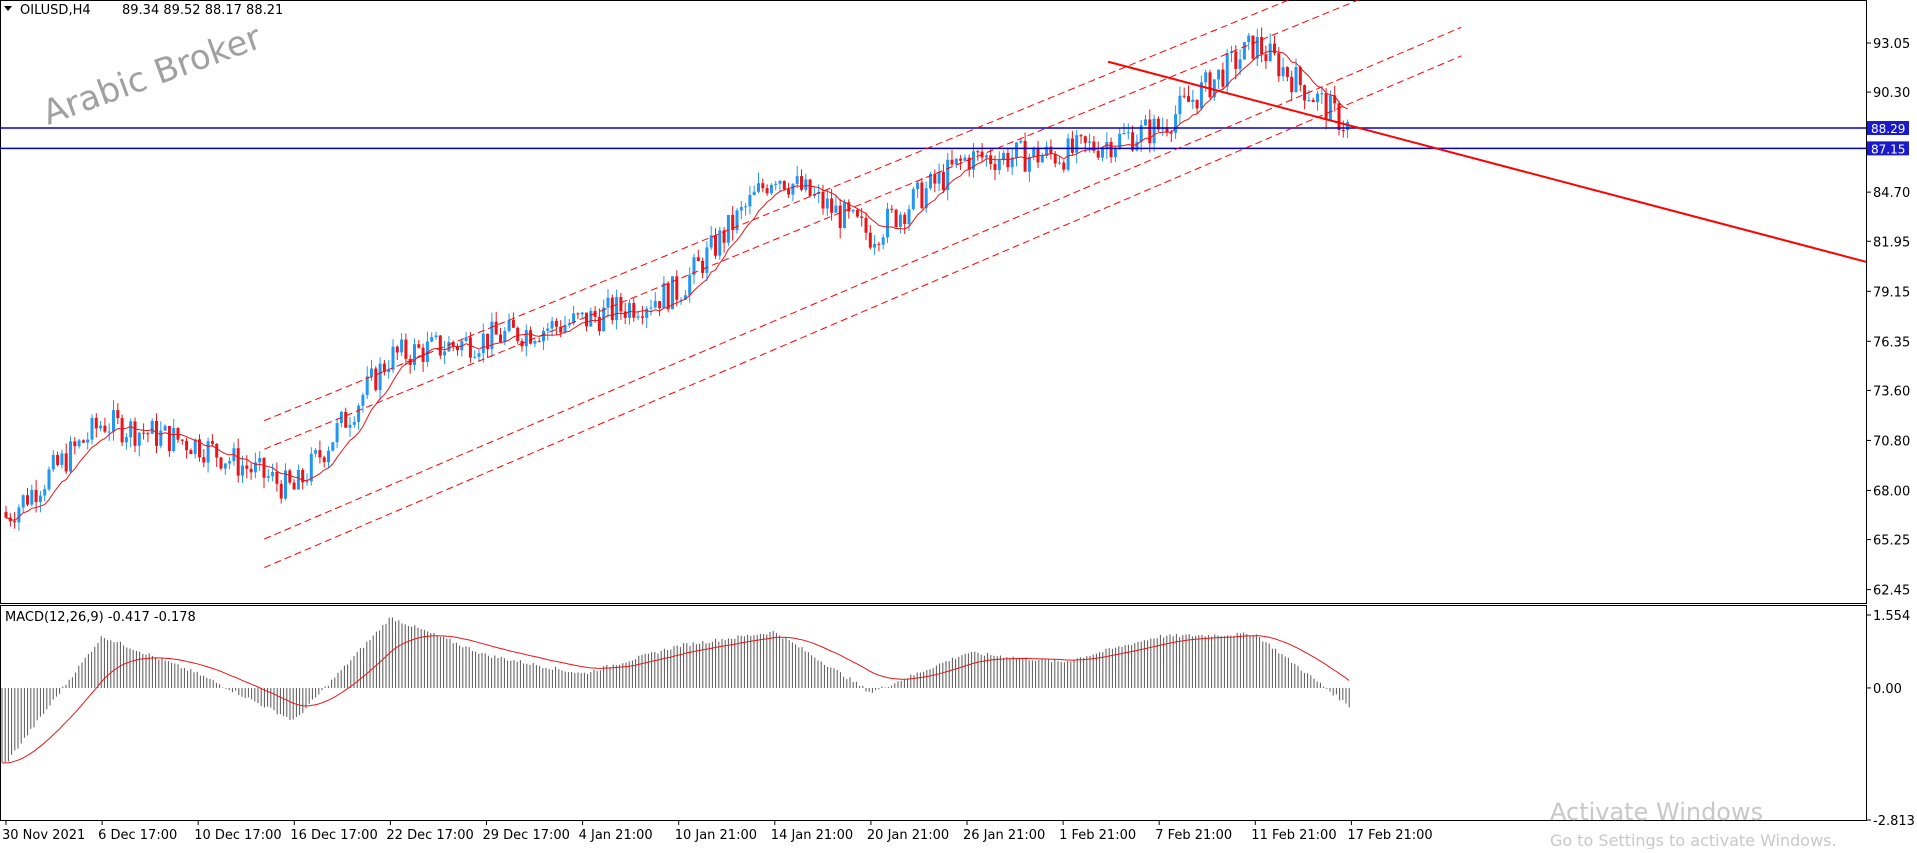 Image resolution: width=1917 pixels, height=853 pixels. Describe the element at coordinates (1891, 193) in the screenshot. I see `y-tick-label: 84.70` at that location.